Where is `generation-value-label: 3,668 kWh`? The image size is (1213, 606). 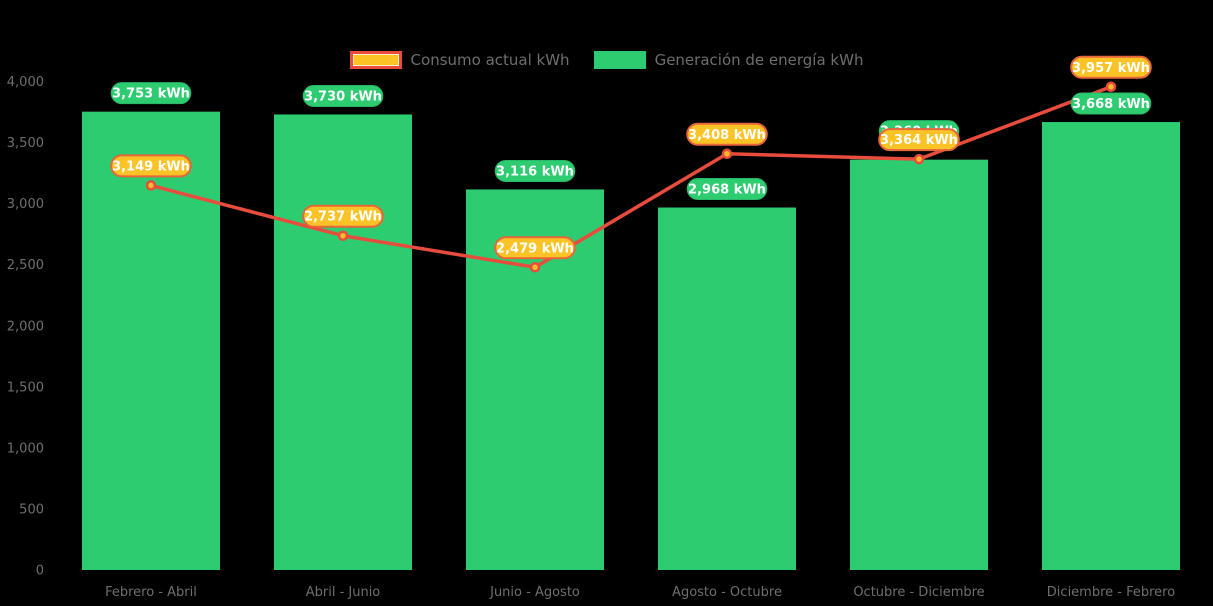
generation-value-label: 3,668 kWh is located at coordinates (1111, 103).